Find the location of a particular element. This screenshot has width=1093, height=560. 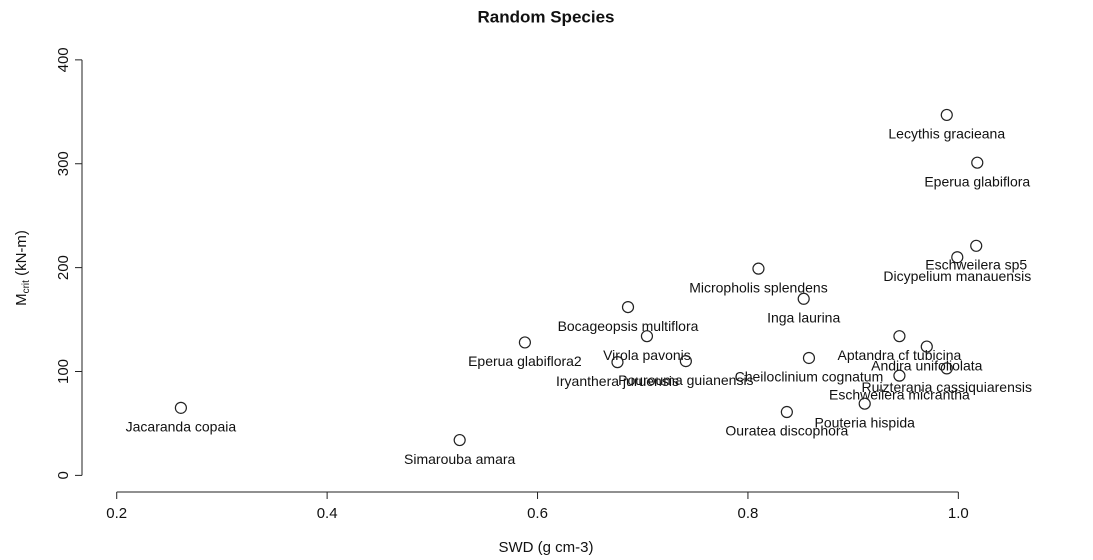

point-label: Simarouba amara is located at coordinates (459, 459).